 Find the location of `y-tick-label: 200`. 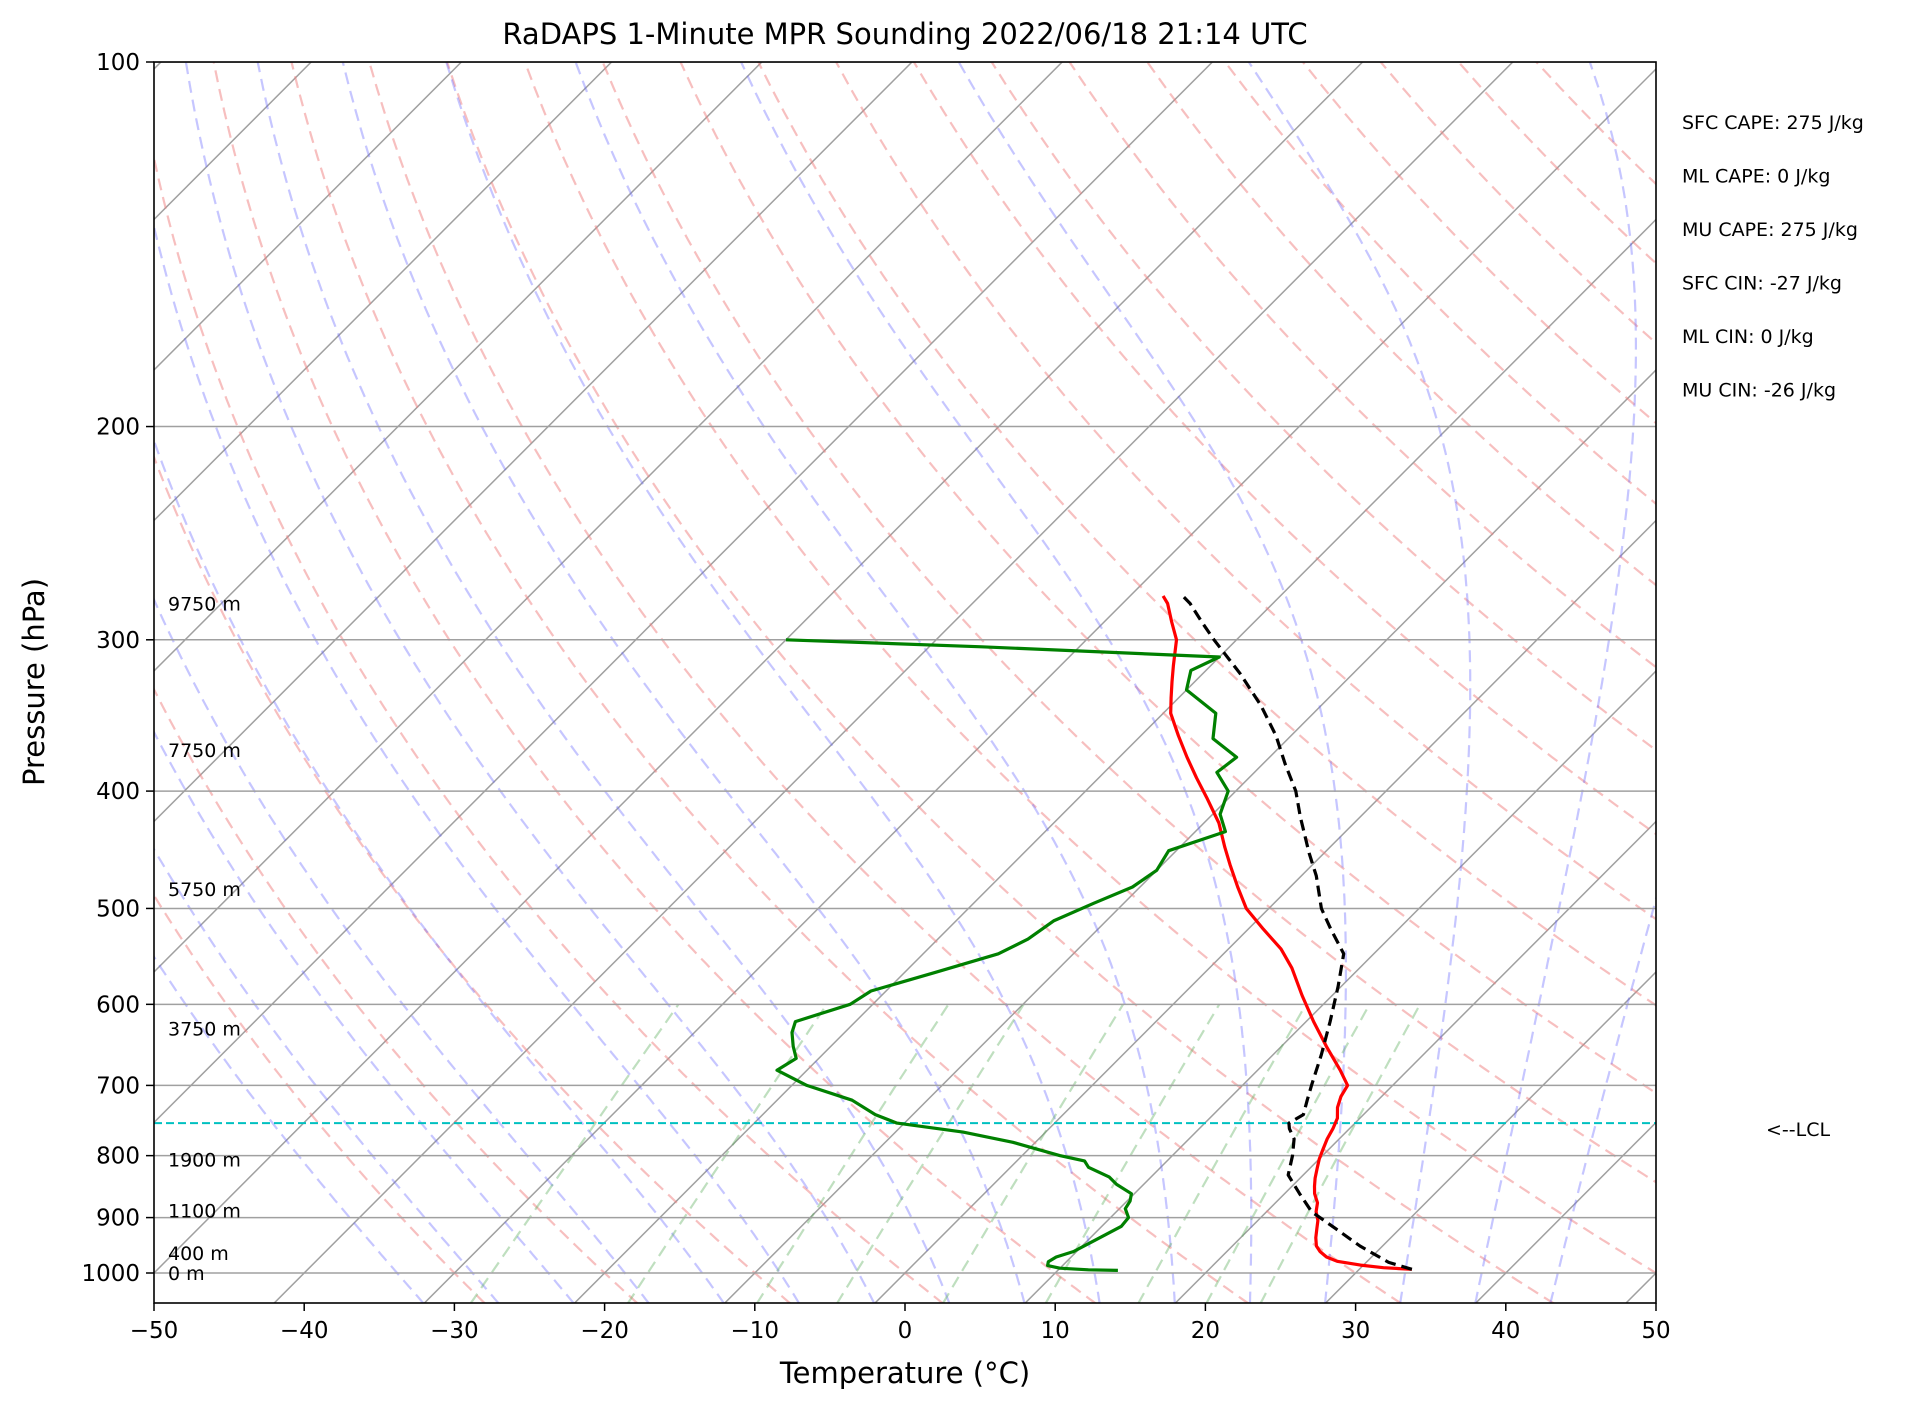

y-tick-label: 200 is located at coordinates (118, 428).